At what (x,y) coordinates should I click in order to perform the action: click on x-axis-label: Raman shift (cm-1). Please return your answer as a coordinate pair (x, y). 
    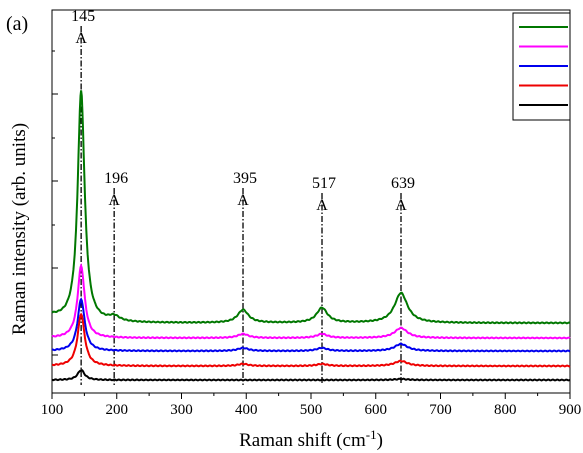
    Looking at the image, I should click on (311, 439).